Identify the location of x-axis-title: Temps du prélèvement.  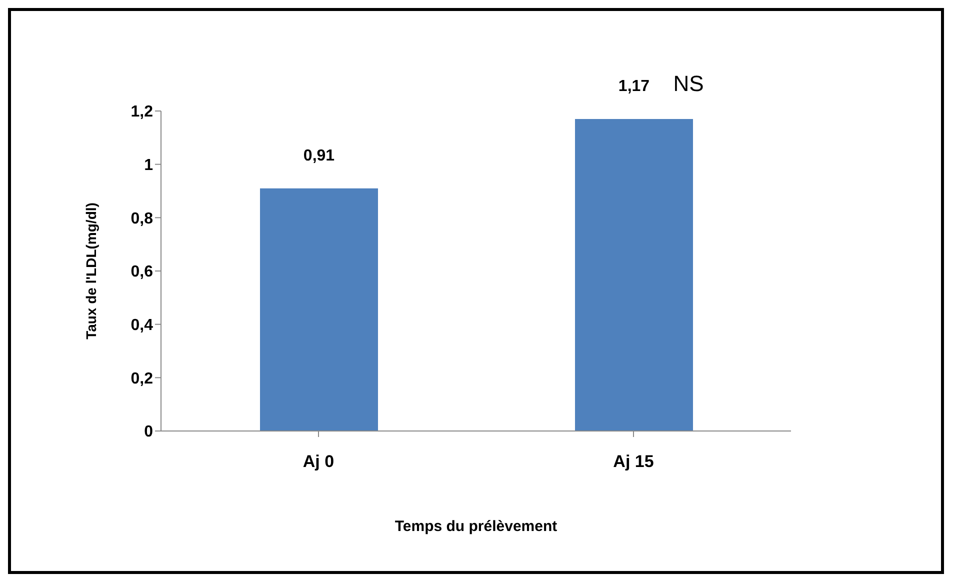
(476, 526).